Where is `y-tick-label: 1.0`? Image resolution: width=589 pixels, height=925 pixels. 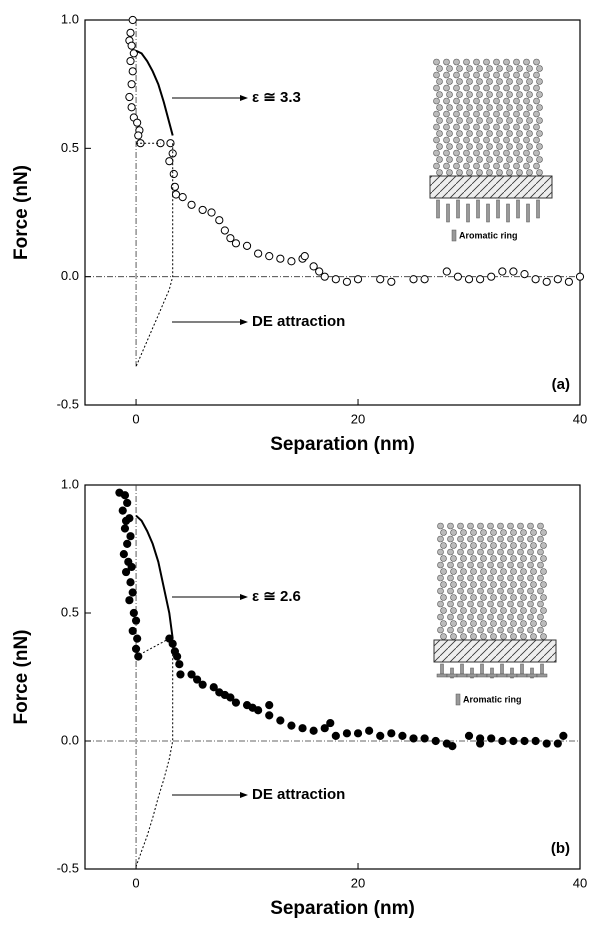 y-tick-label: 1.0 is located at coordinates (70, 483).